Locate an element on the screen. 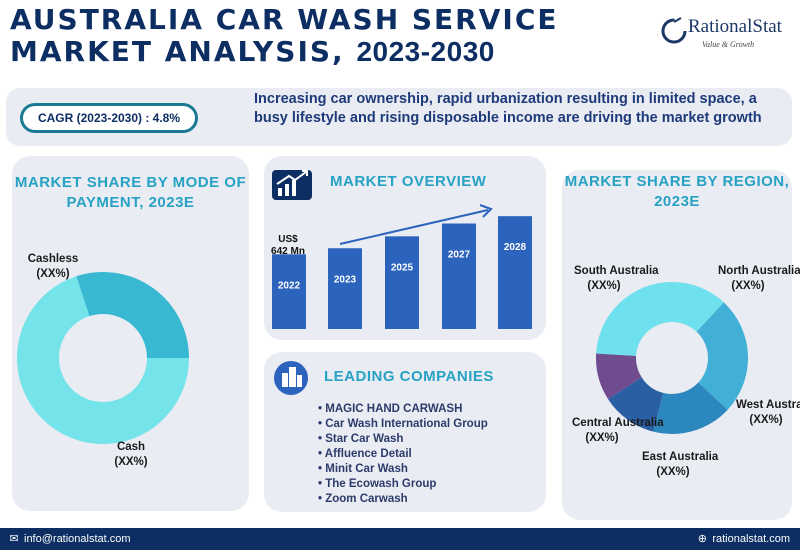  logo-mark-icon is located at coordinates (674, 30).